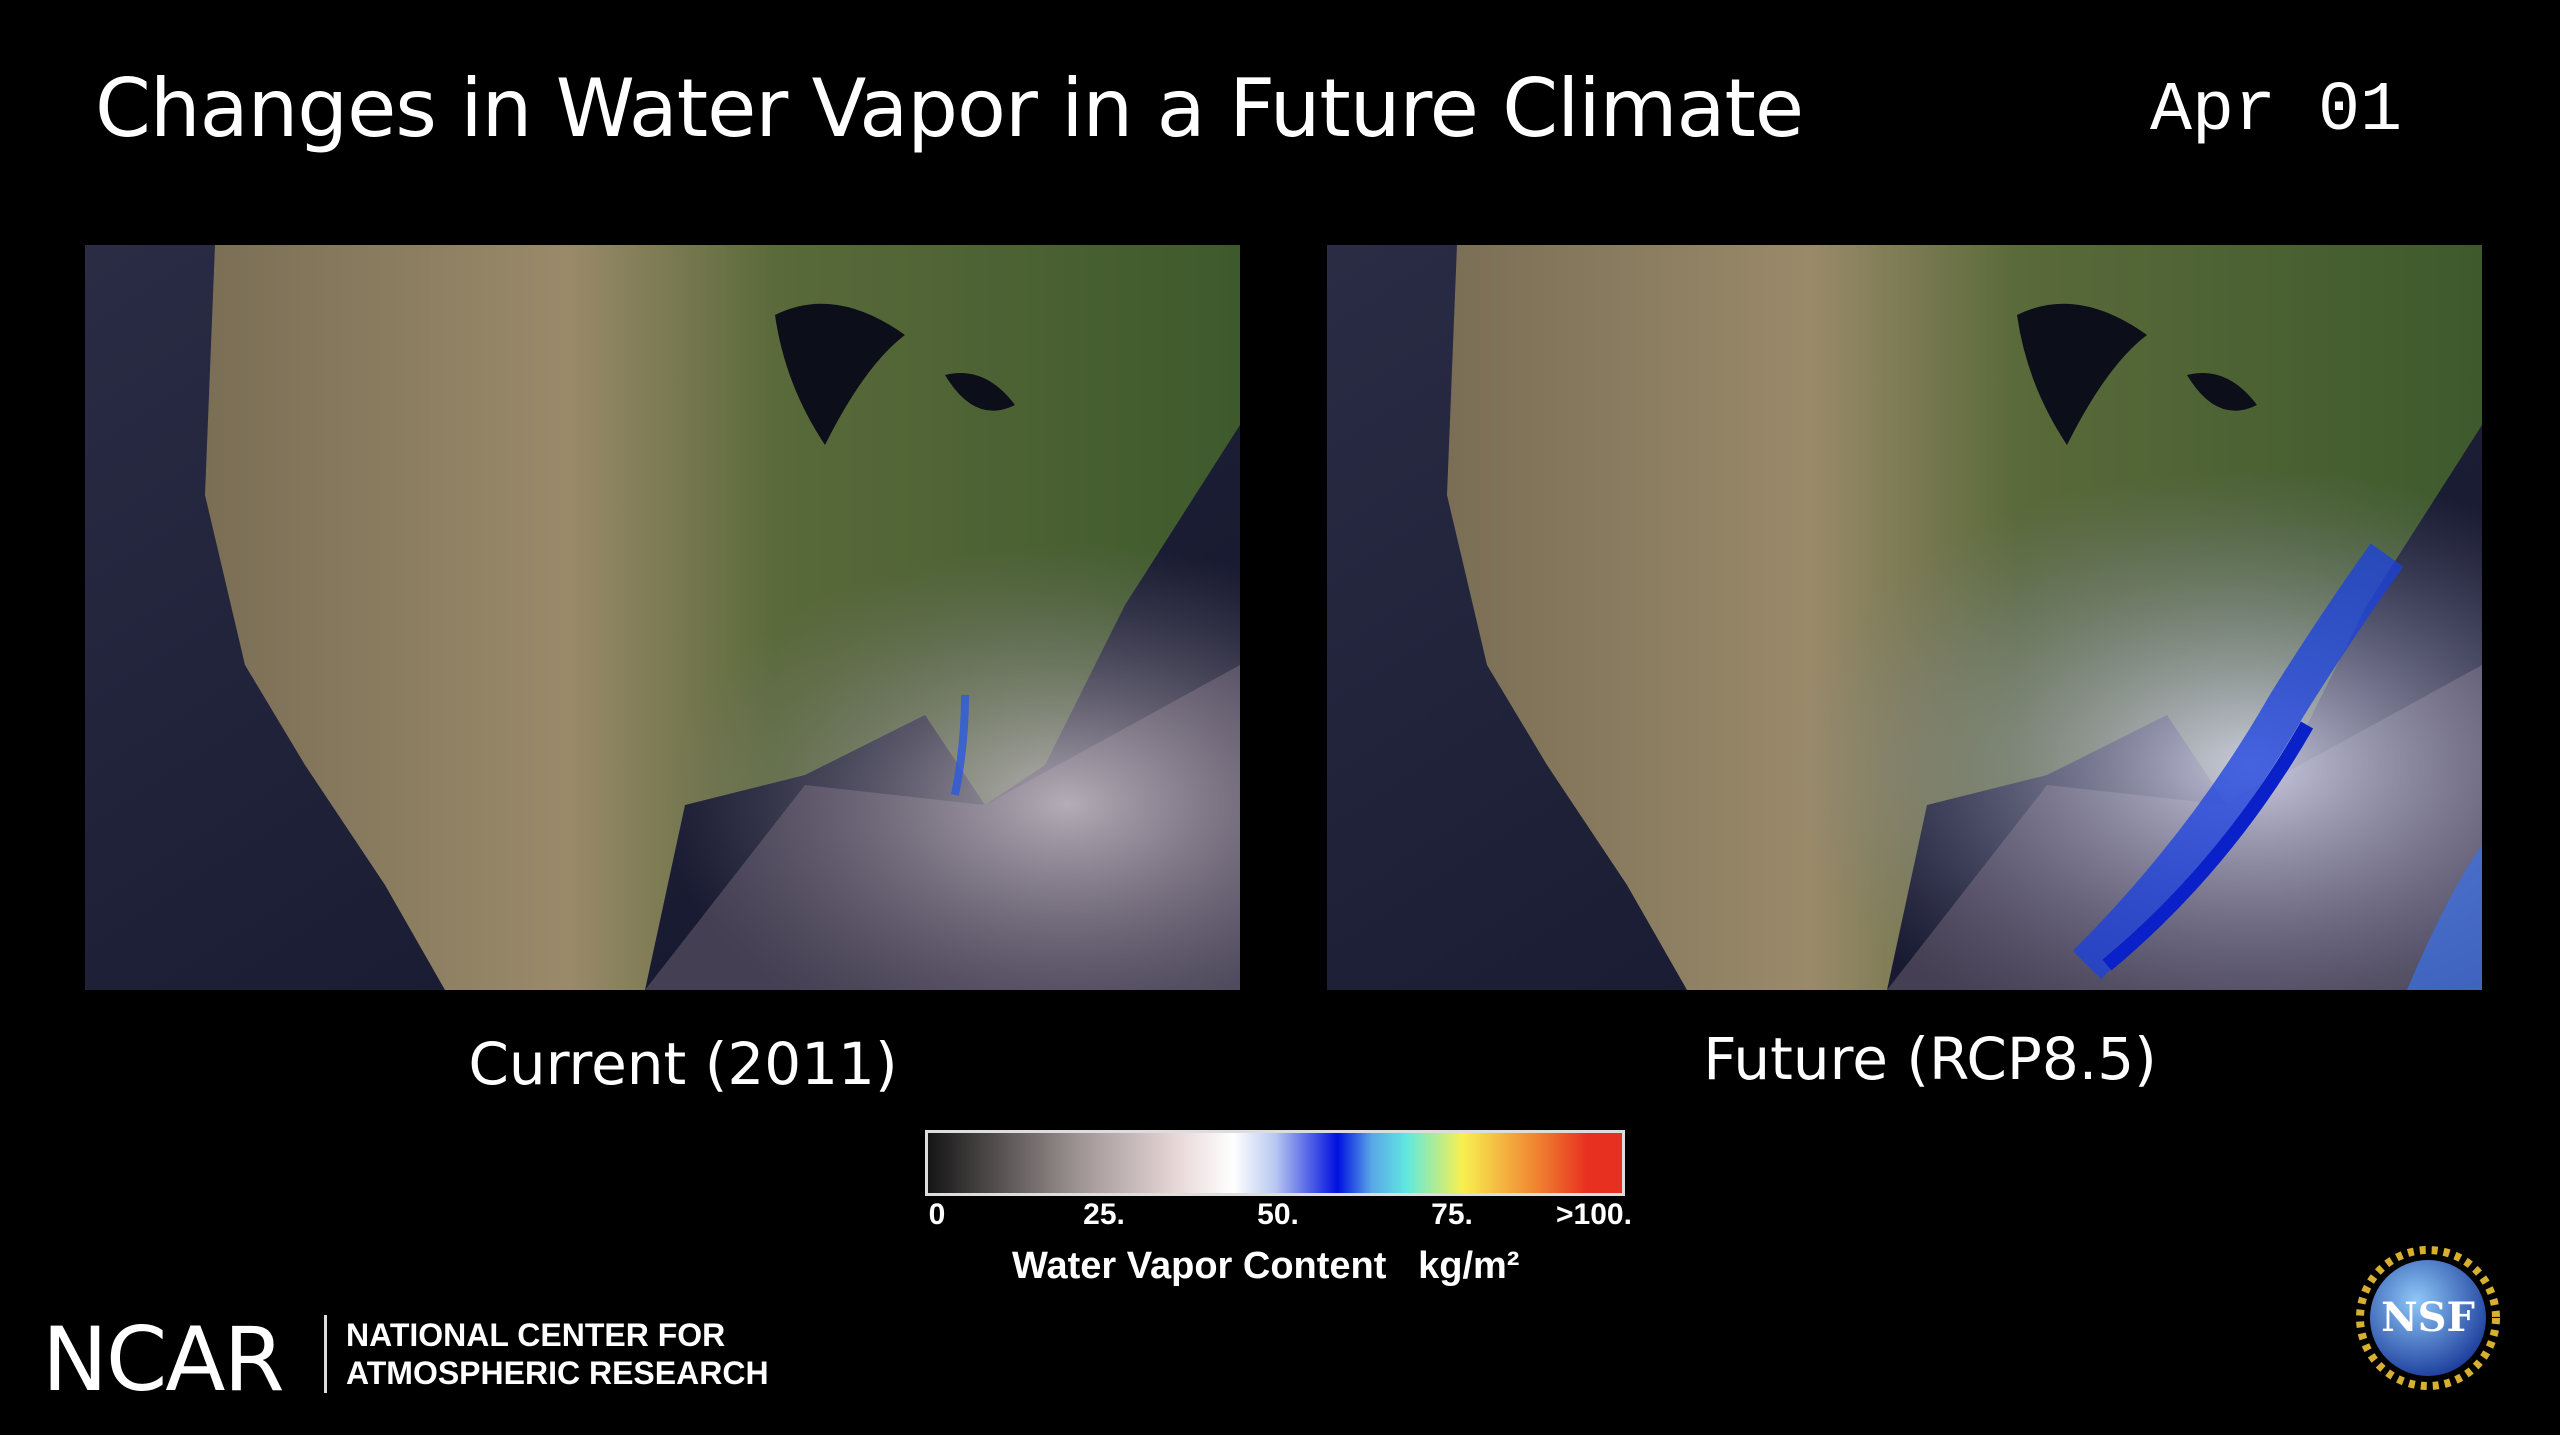 The width and height of the screenshot is (2560, 1435). What do you see at coordinates (683, 1064) in the screenshot?
I see `current-panel-label: Current (2011)` at bounding box center [683, 1064].